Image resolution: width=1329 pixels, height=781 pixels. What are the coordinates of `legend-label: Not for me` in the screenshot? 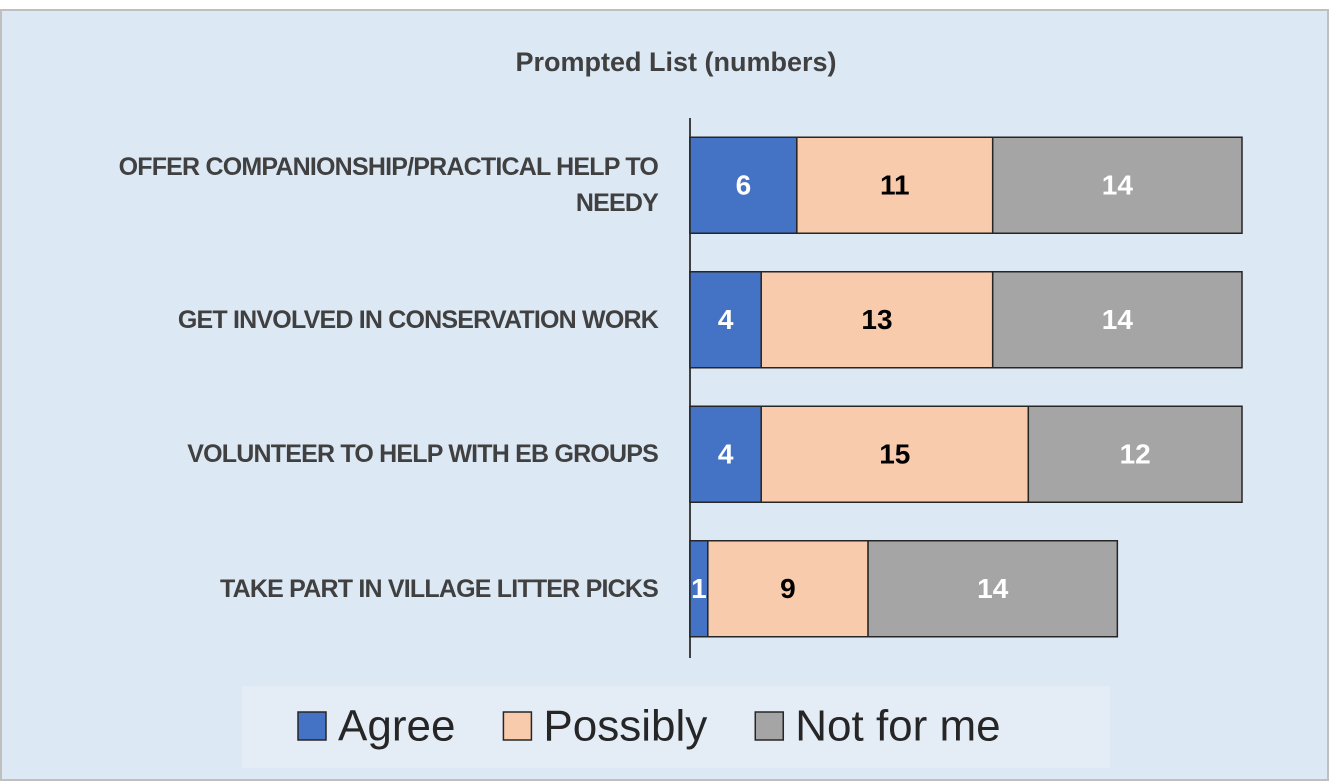 It's located at (897, 726).